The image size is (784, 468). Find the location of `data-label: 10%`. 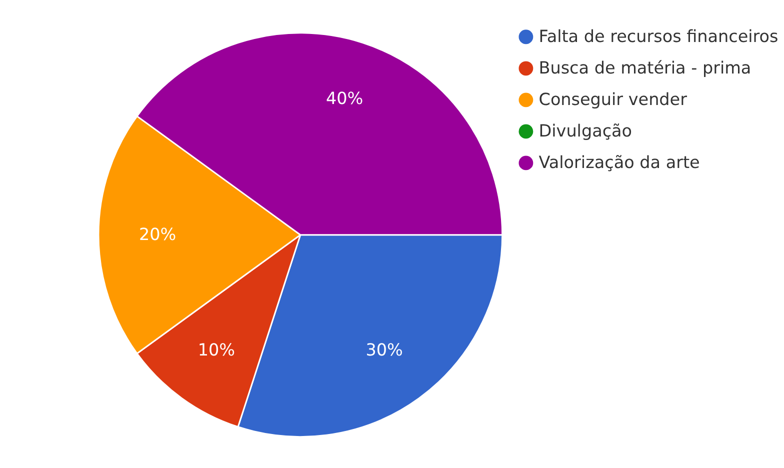

data-label: 10% is located at coordinates (217, 349).